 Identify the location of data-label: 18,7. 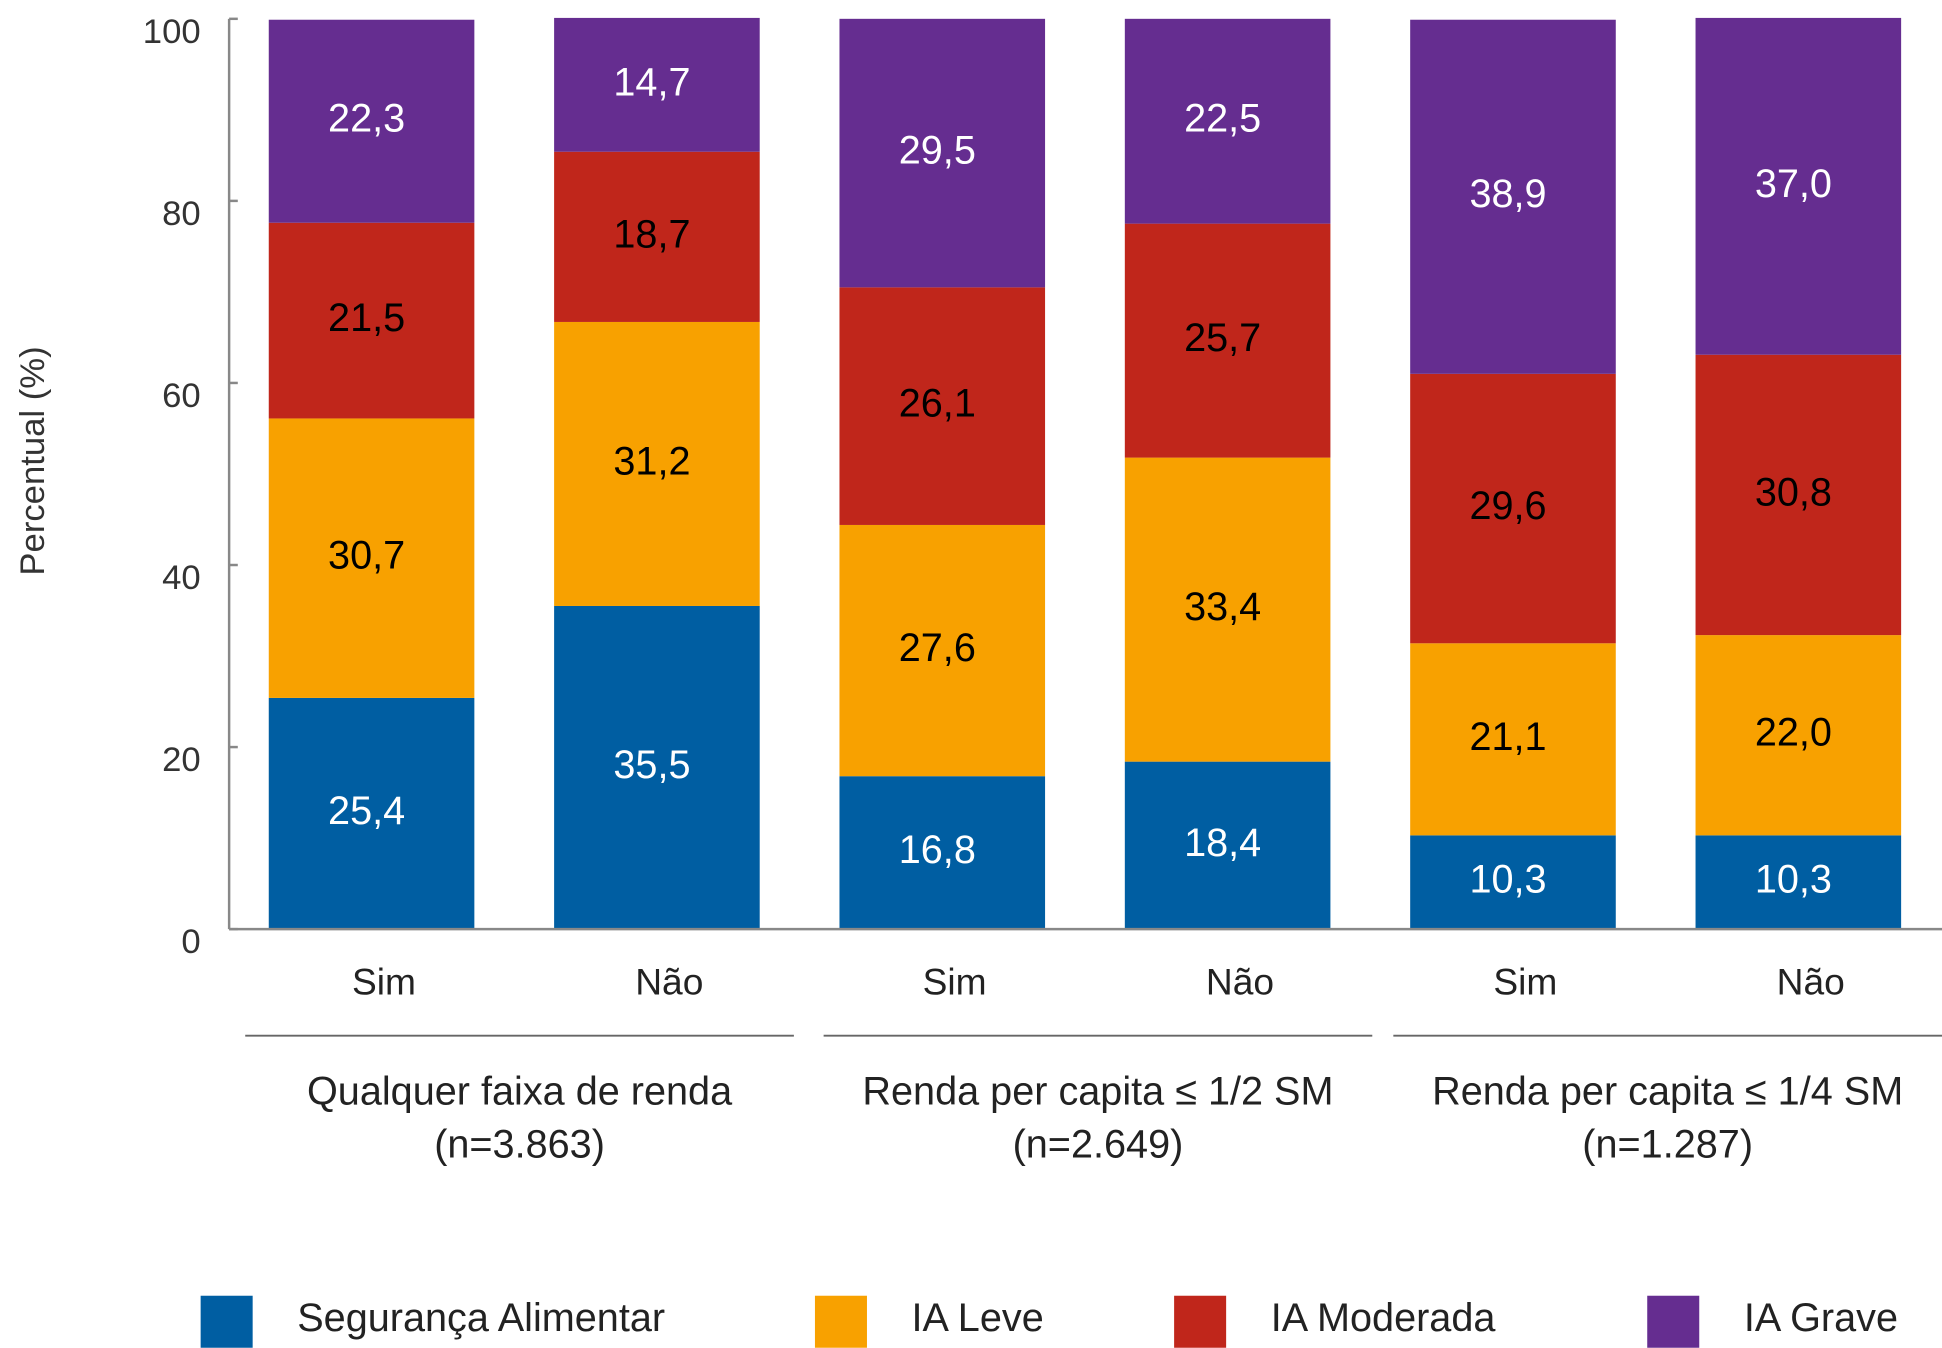
(651, 234).